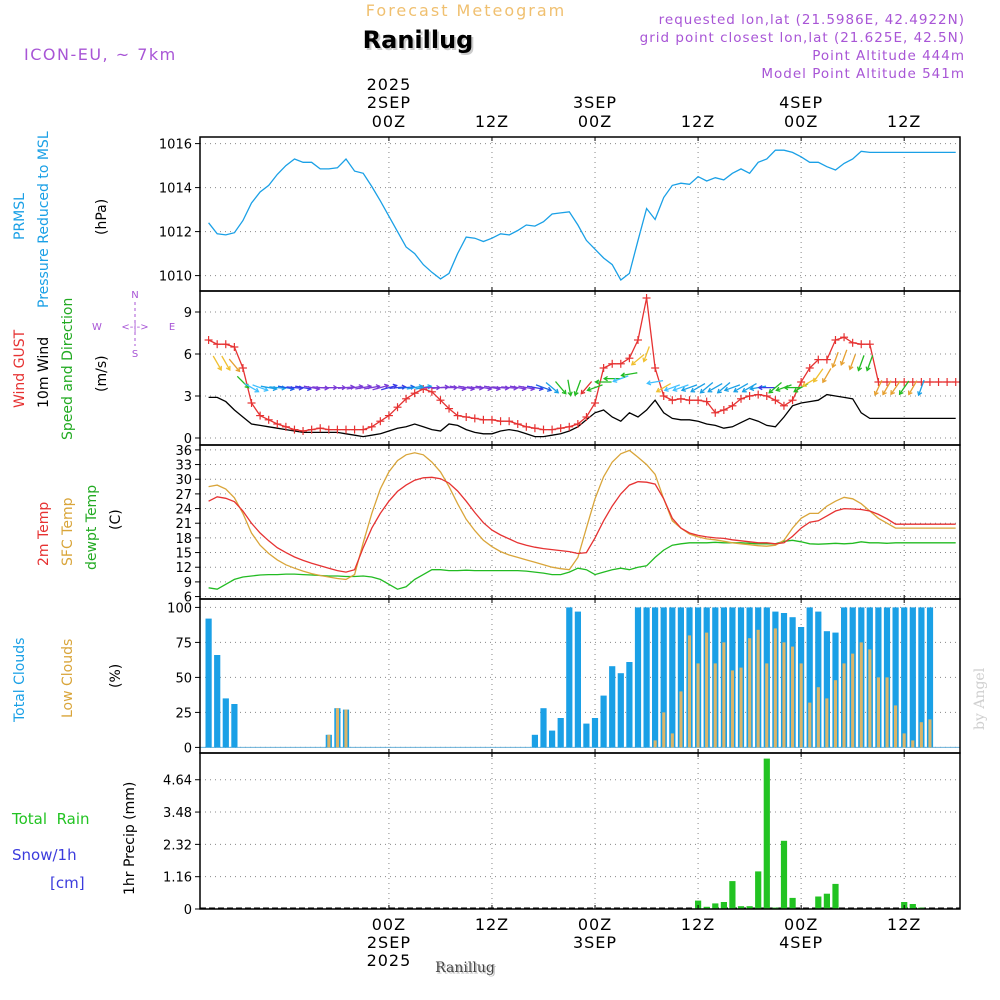  I want to click on y-tick-label: 27, so click(183, 495).